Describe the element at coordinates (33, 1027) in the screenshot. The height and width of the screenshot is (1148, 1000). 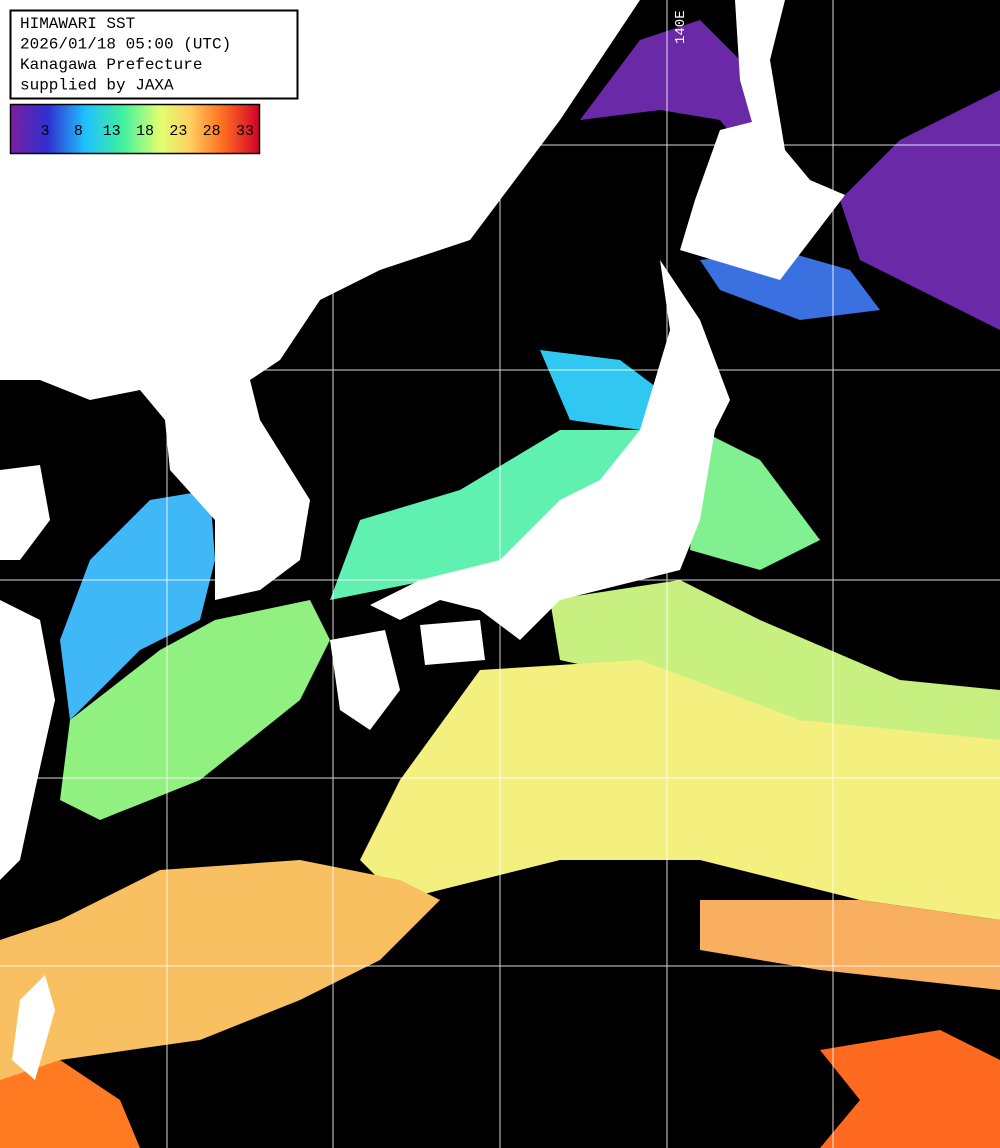
I see `taiwan` at that location.